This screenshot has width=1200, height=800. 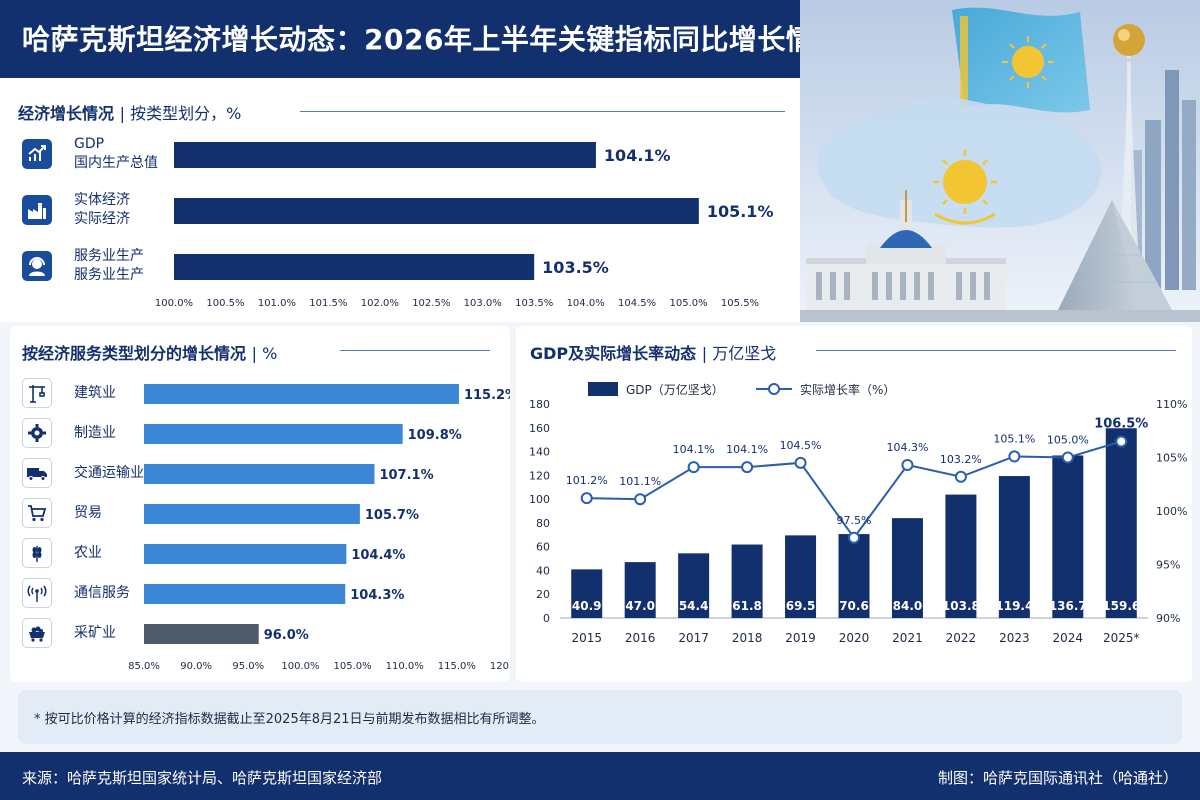 What do you see at coordinates (800, 638) in the screenshot?
I see `gdp-x-tick: 2019` at bounding box center [800, 638].